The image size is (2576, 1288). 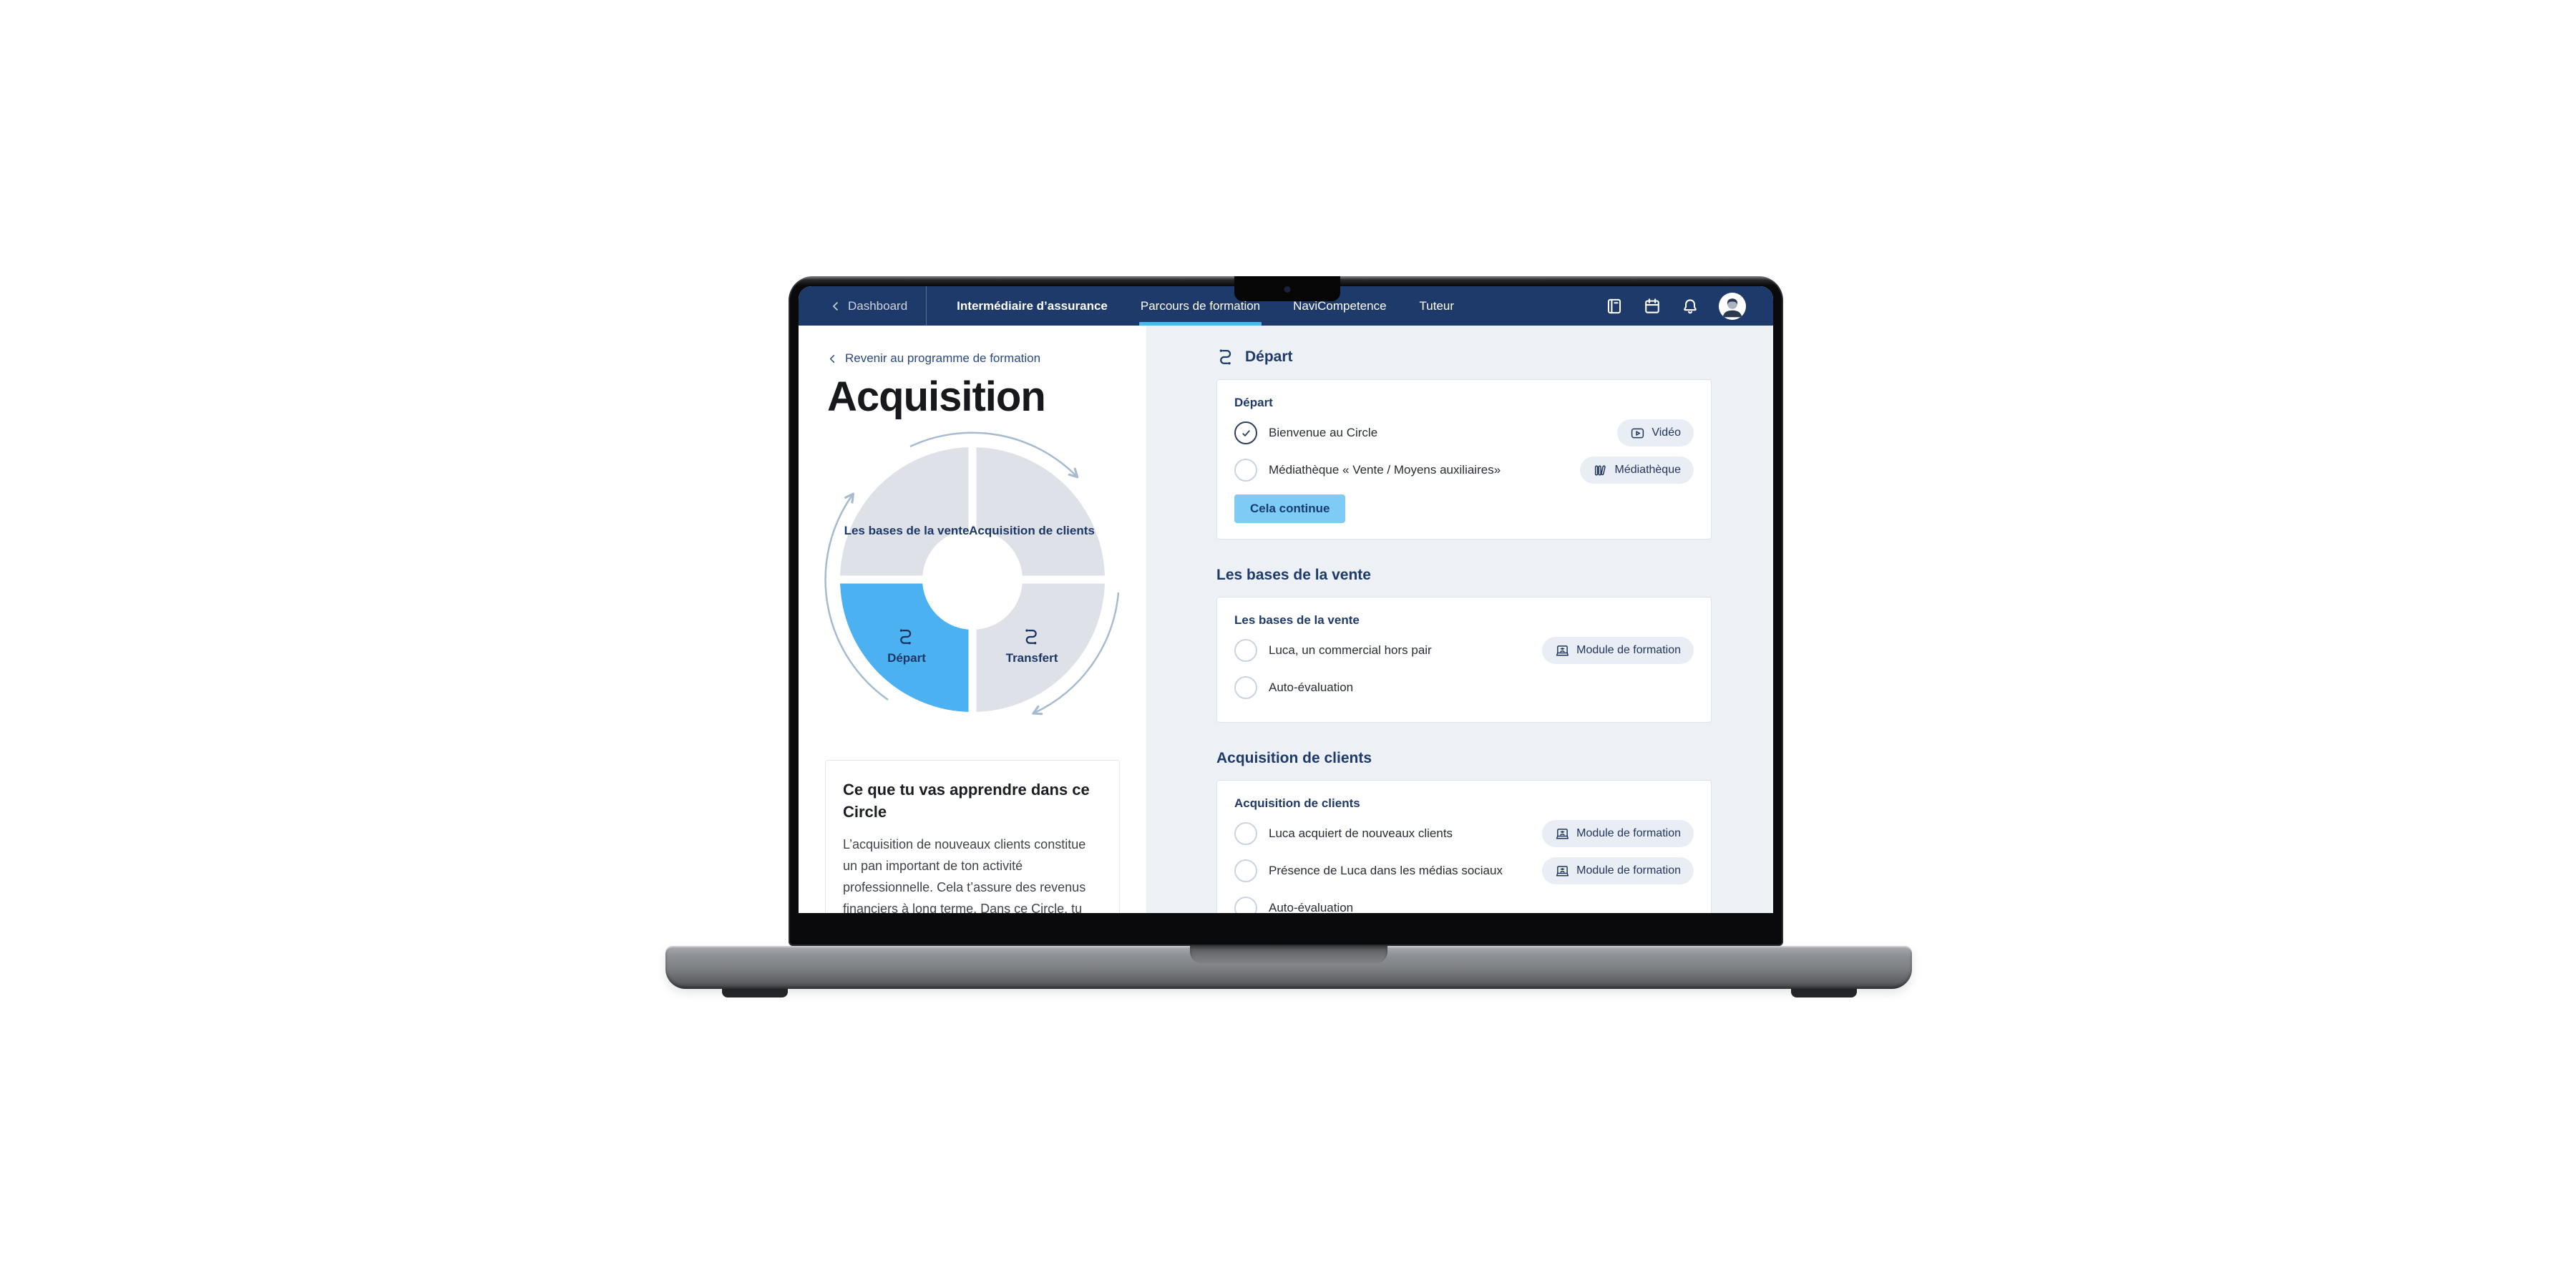 What do you see at coordinates (926, 306) in the screenshot?
I see `nav-divider` at bounding box center [926, 306].